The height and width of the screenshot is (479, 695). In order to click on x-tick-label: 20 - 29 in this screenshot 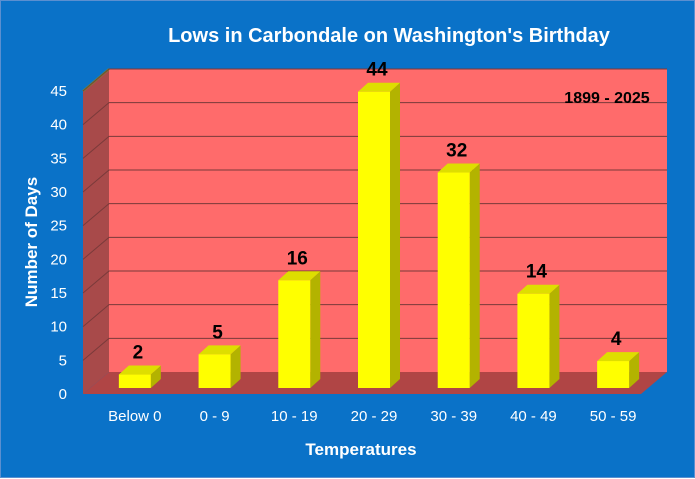, I will do `click(374, 416)`.